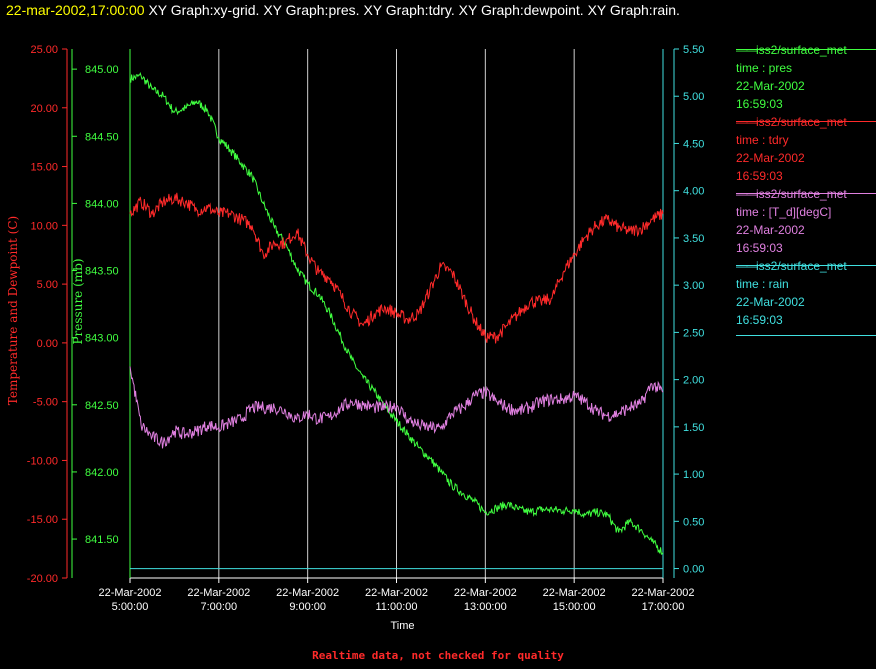  Describe the element at coordinates (438, 655) in the screenshot. I see `quality-disclaimer: Realtime data, not checked for quality` at that location.